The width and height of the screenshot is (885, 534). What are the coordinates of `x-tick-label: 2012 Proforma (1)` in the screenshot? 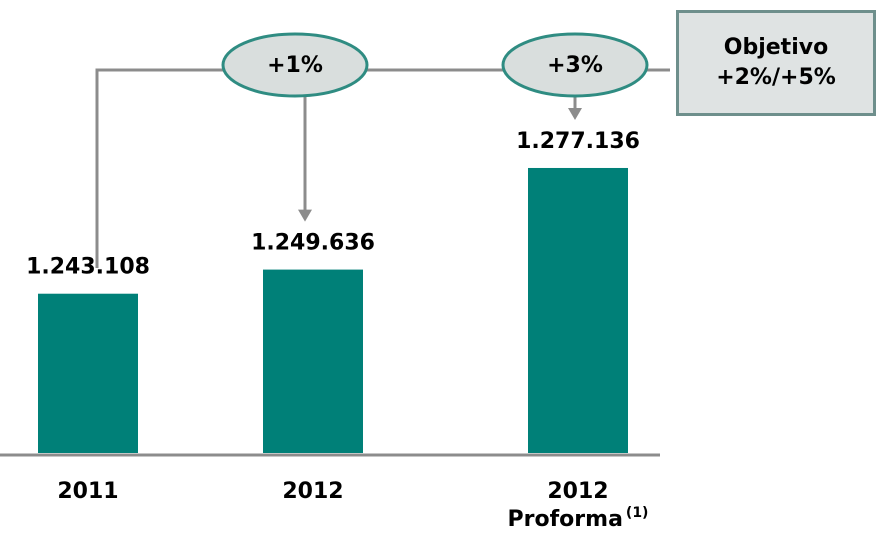 It's located at (578, 506).